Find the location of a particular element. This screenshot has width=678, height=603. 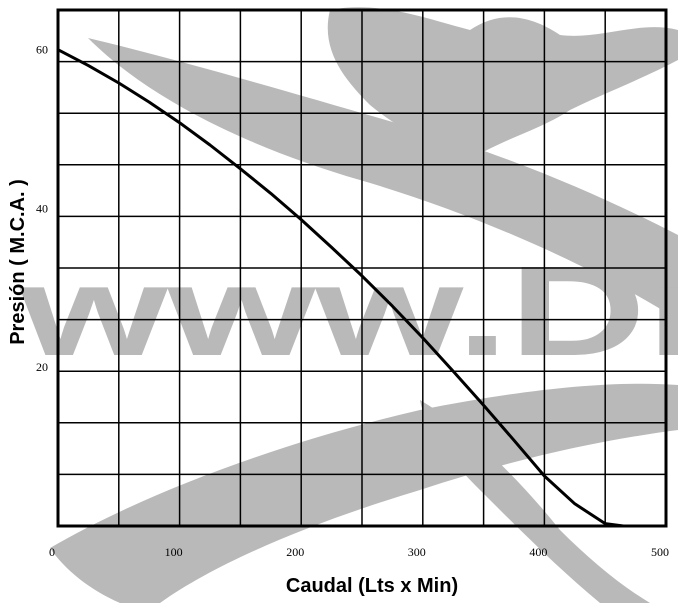

y-tick-label: 60 is located at coordinates (42, 50).